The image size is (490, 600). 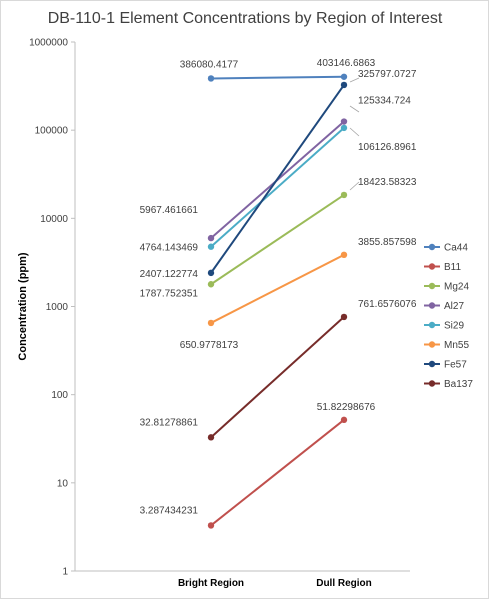 I want to click on data-label: 650.9778173, so click(x=209, y=345).